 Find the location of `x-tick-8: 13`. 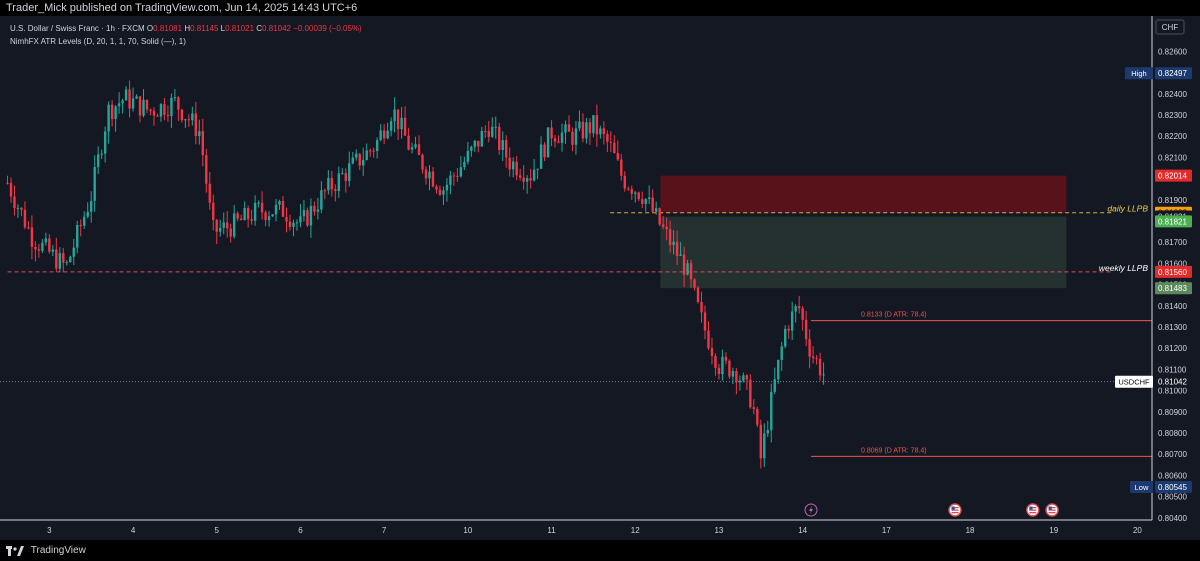

x-tick-8: 13 is located at coordinates (718, 530).